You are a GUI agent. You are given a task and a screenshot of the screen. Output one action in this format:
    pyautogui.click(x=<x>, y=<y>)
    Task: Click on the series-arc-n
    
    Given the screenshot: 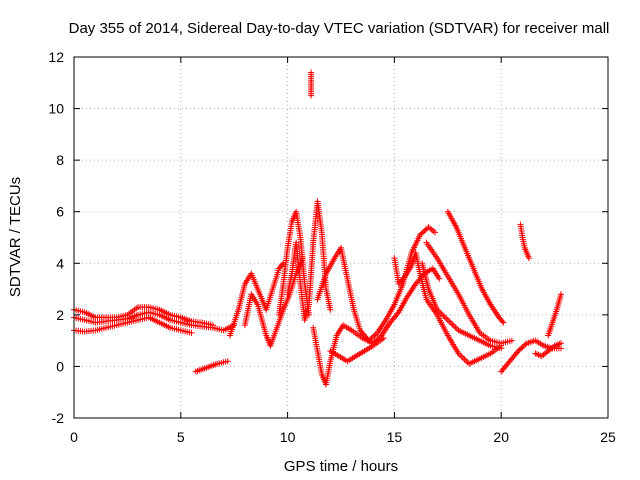 What is the action you would take?
    pyautogui.click(x=462, y=306)
    